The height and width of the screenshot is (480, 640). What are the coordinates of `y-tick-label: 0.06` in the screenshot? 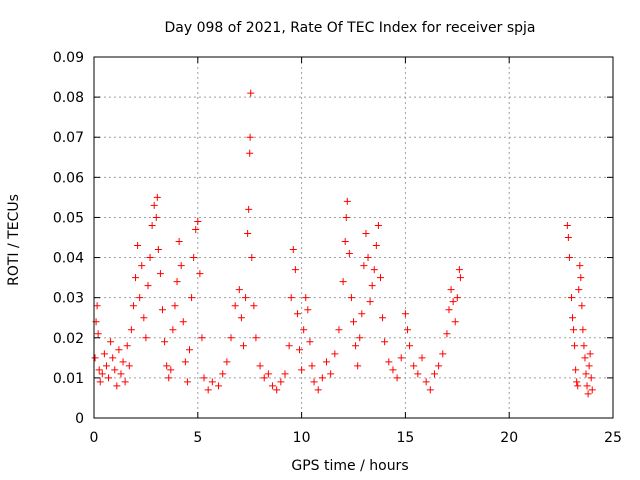 It's located at (68, 178).